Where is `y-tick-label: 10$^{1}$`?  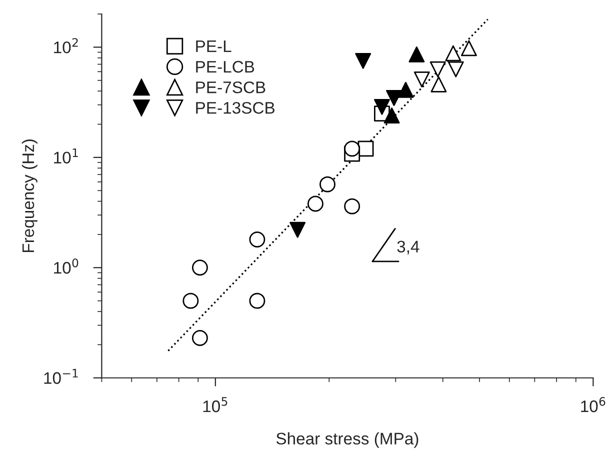
y-tick-label: 10$^{1}$ is located at coordinates (66, 156).